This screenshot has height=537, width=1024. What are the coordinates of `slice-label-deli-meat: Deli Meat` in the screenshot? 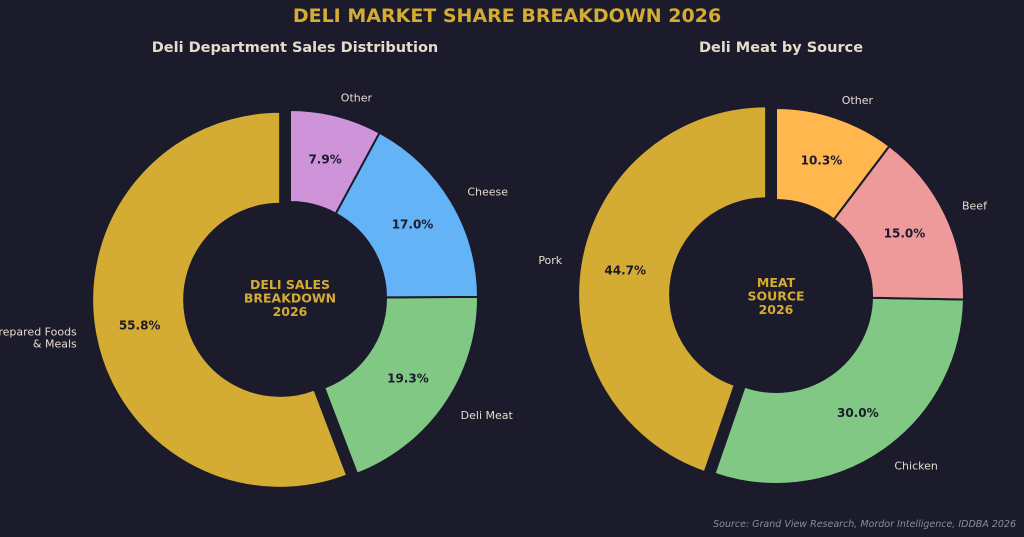 It's located at (487, 415).